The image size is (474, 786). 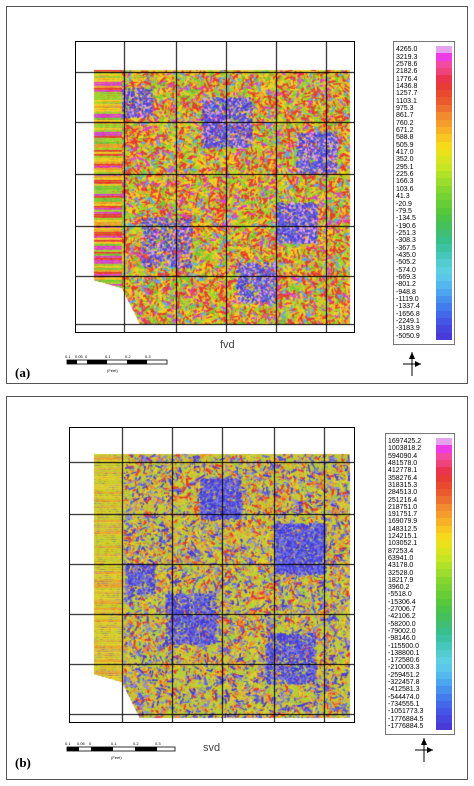 I want to click on colorbar-label: -115500.0, so click(x=404, y=646).